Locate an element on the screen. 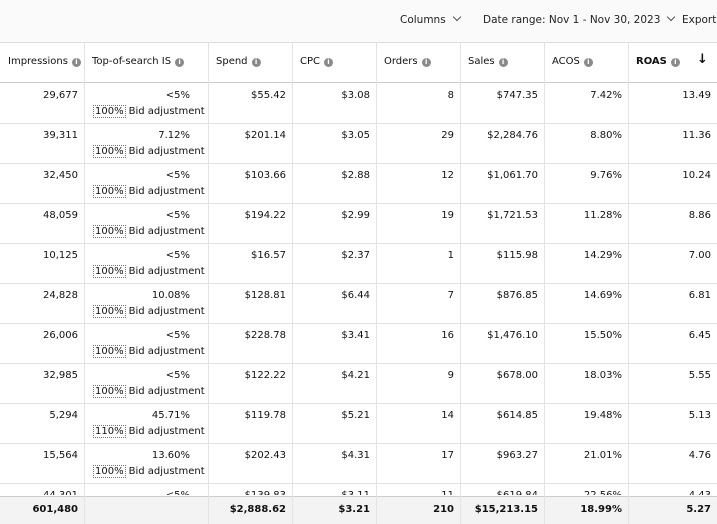 This screenshot has width=717, height=524. date-range-label: Date range: Nov 1 - Nov 30, 2023 is located at coordinates (572, 20).